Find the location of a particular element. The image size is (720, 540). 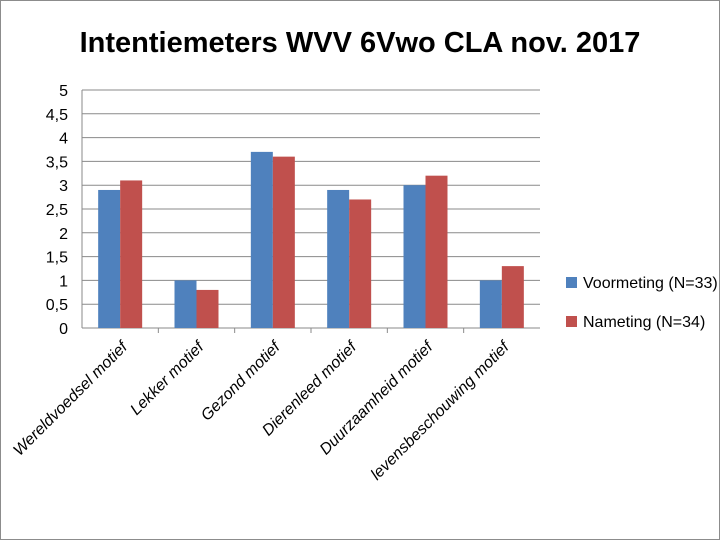

y-tick-label: 0,5 is located at coordinates (57, 305).